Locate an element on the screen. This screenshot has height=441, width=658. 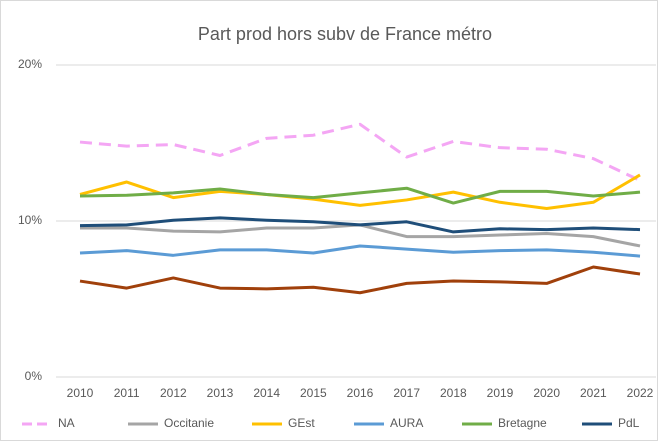
y-tick-label: 10% is located at coordinates (30, 220).